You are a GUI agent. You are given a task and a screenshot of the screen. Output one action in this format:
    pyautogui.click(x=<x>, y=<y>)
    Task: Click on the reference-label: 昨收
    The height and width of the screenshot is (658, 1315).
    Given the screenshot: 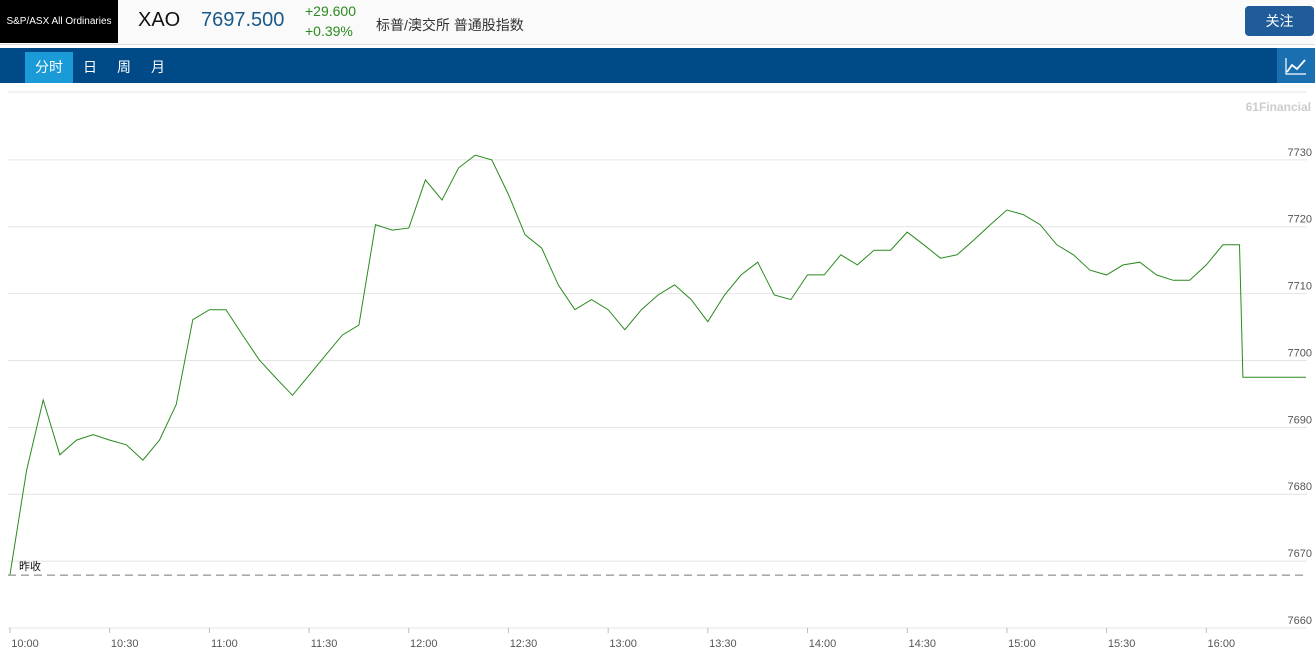 What is the action you would take?
    pyautogui.click(x=30, y=566)
    